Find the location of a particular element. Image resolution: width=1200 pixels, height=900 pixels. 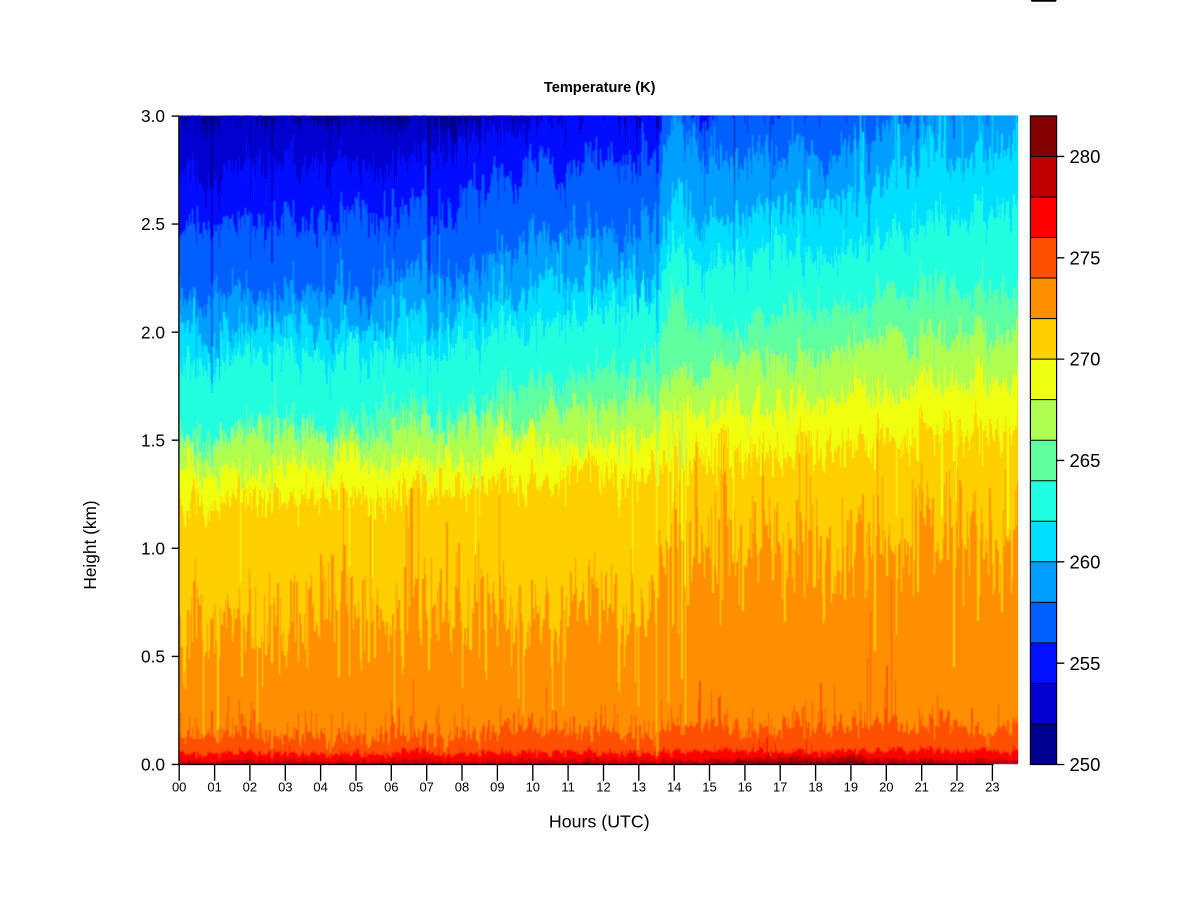

svg-text: 250 is located at coordinates (1085, 764).